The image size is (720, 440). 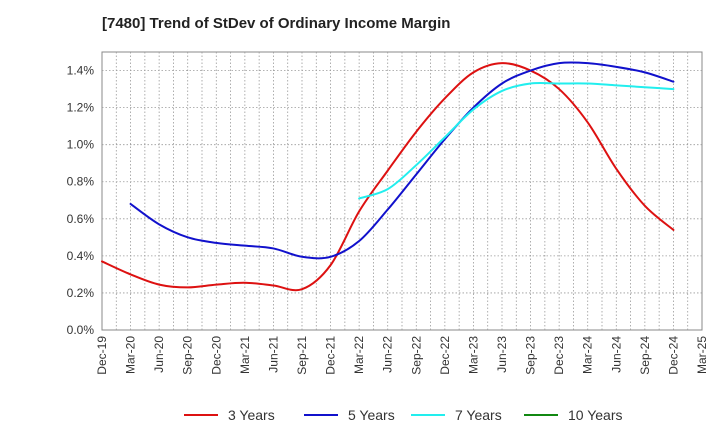 What do you see at coordinates (81, 145) in the screenshot?
I see `y-tick-label: 1.0%` at bounding box center [81, 145].